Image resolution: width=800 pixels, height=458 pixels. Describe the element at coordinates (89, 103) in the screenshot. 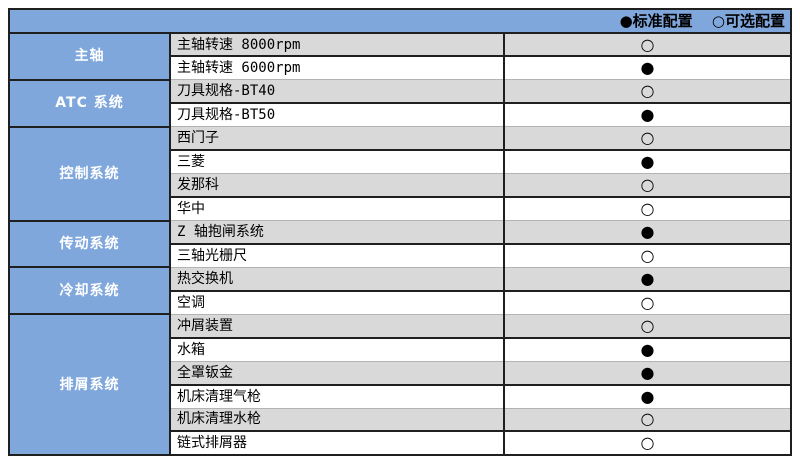

I see `category-cell-atc: ATC 系统` at that location.